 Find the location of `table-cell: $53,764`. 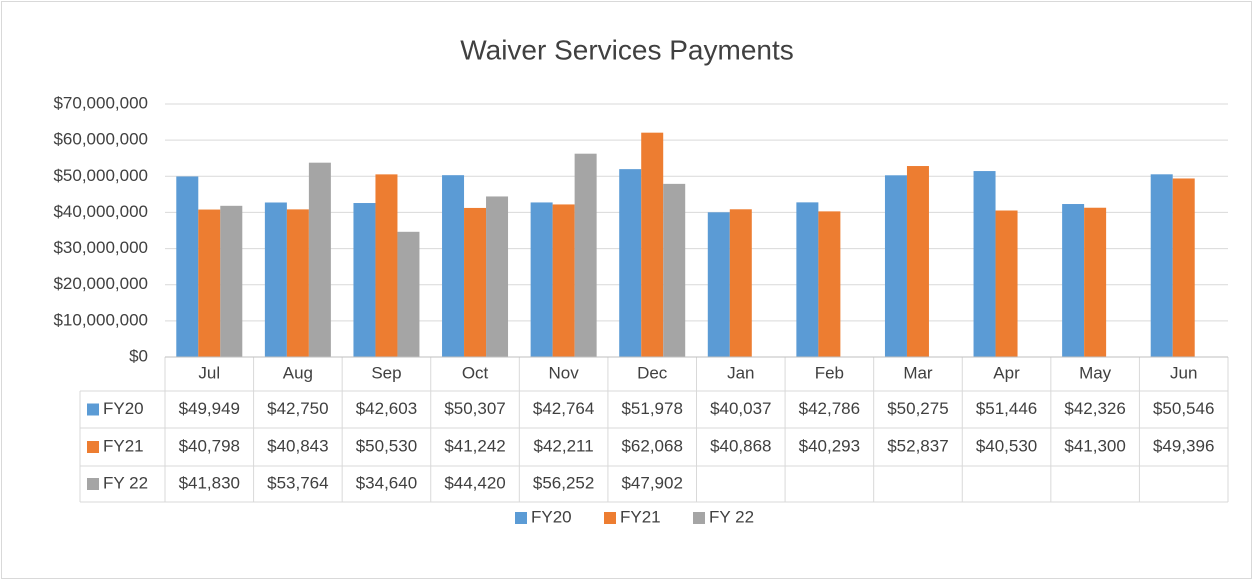

table-cell: $53,764 is located at coordinates (297, 482).